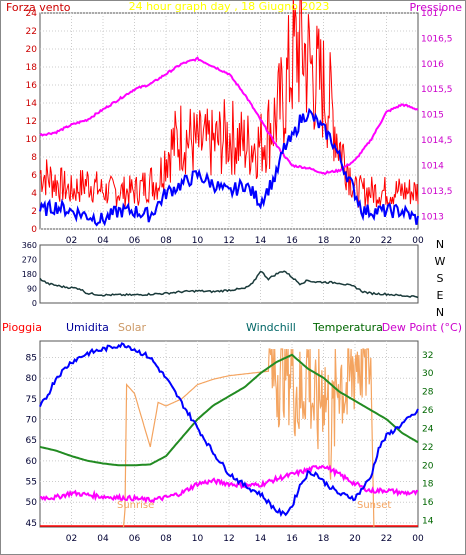 This screenshot has width=466, height=555. Describe the element at coordinates (440, 278) in the screenshot. I see `compass-label: S` at that location.